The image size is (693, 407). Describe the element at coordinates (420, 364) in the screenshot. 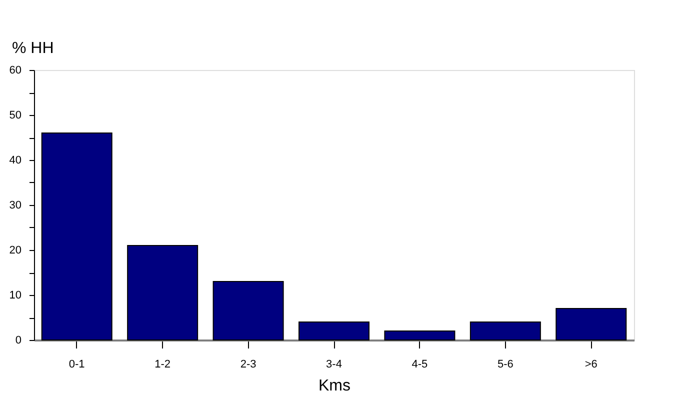

I see `x-tick-label: 4-5` at that location.